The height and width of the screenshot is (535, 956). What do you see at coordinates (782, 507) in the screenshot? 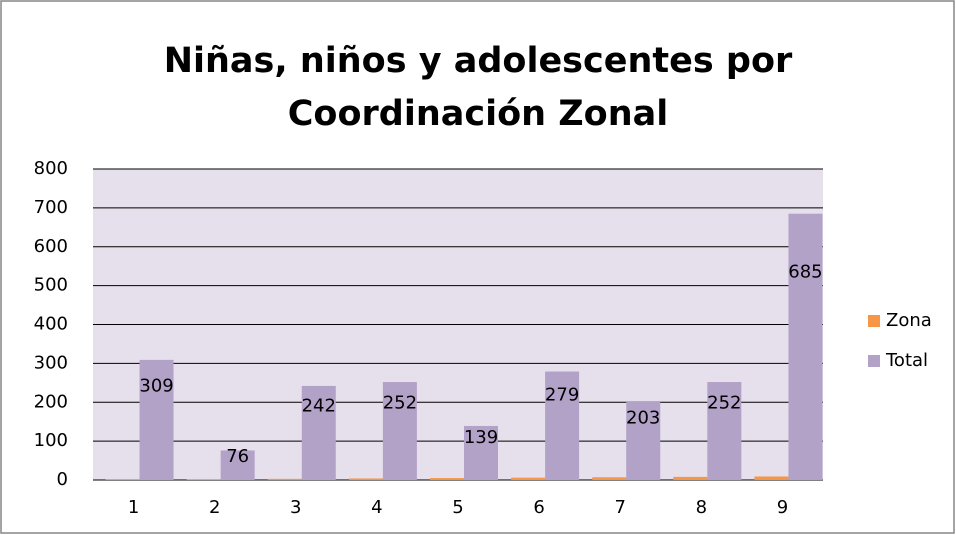
I see `x-tick-label: 9` at bounding box center [782, 507].